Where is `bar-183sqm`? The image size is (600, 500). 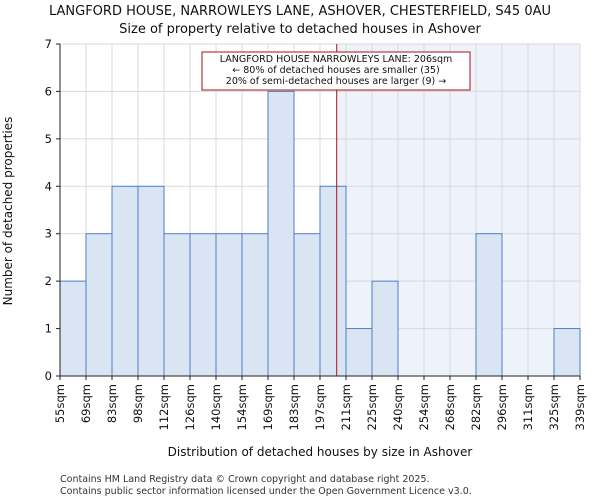
bar-183sqm is located at coordinates (307, 305).